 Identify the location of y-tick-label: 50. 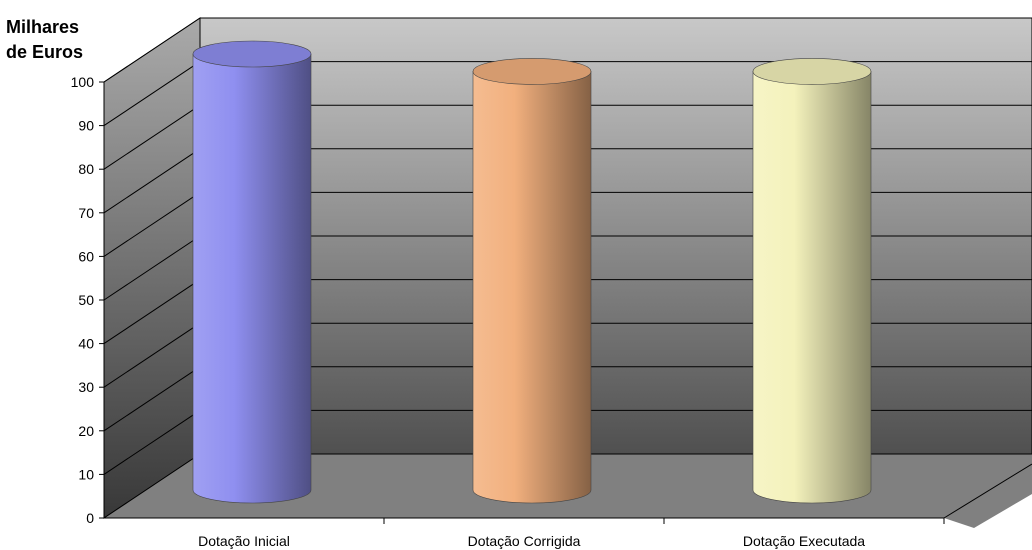
(86, 300).